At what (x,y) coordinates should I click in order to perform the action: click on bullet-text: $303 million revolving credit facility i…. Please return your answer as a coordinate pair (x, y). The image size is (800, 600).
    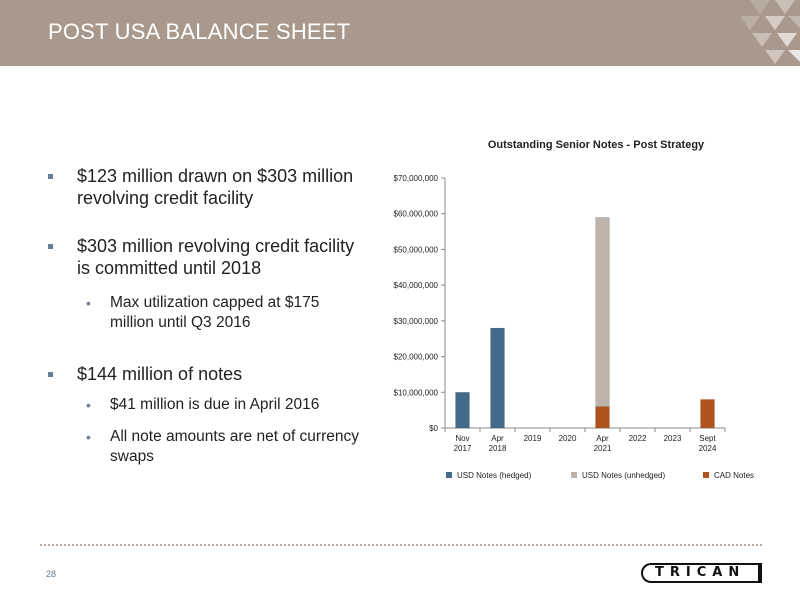
    Looking at the image, I should click on (216, 257).